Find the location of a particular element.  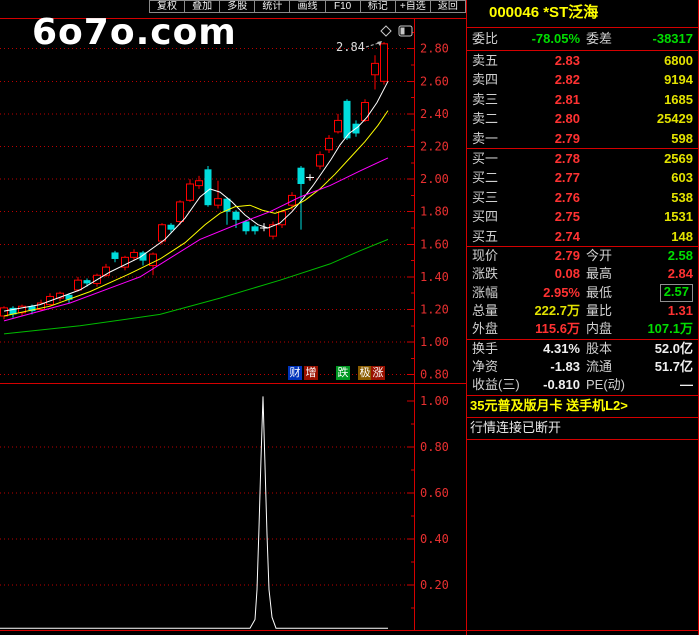

field-label: 最高 is located at coordinates (599, 274).